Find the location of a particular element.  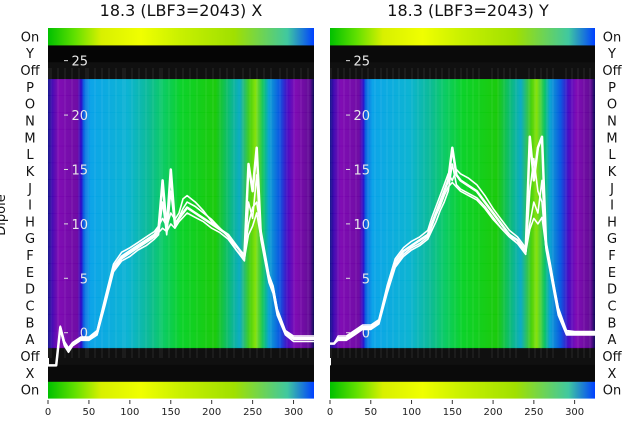

x-tick-label: 50 is located at coordinates (89, 412).